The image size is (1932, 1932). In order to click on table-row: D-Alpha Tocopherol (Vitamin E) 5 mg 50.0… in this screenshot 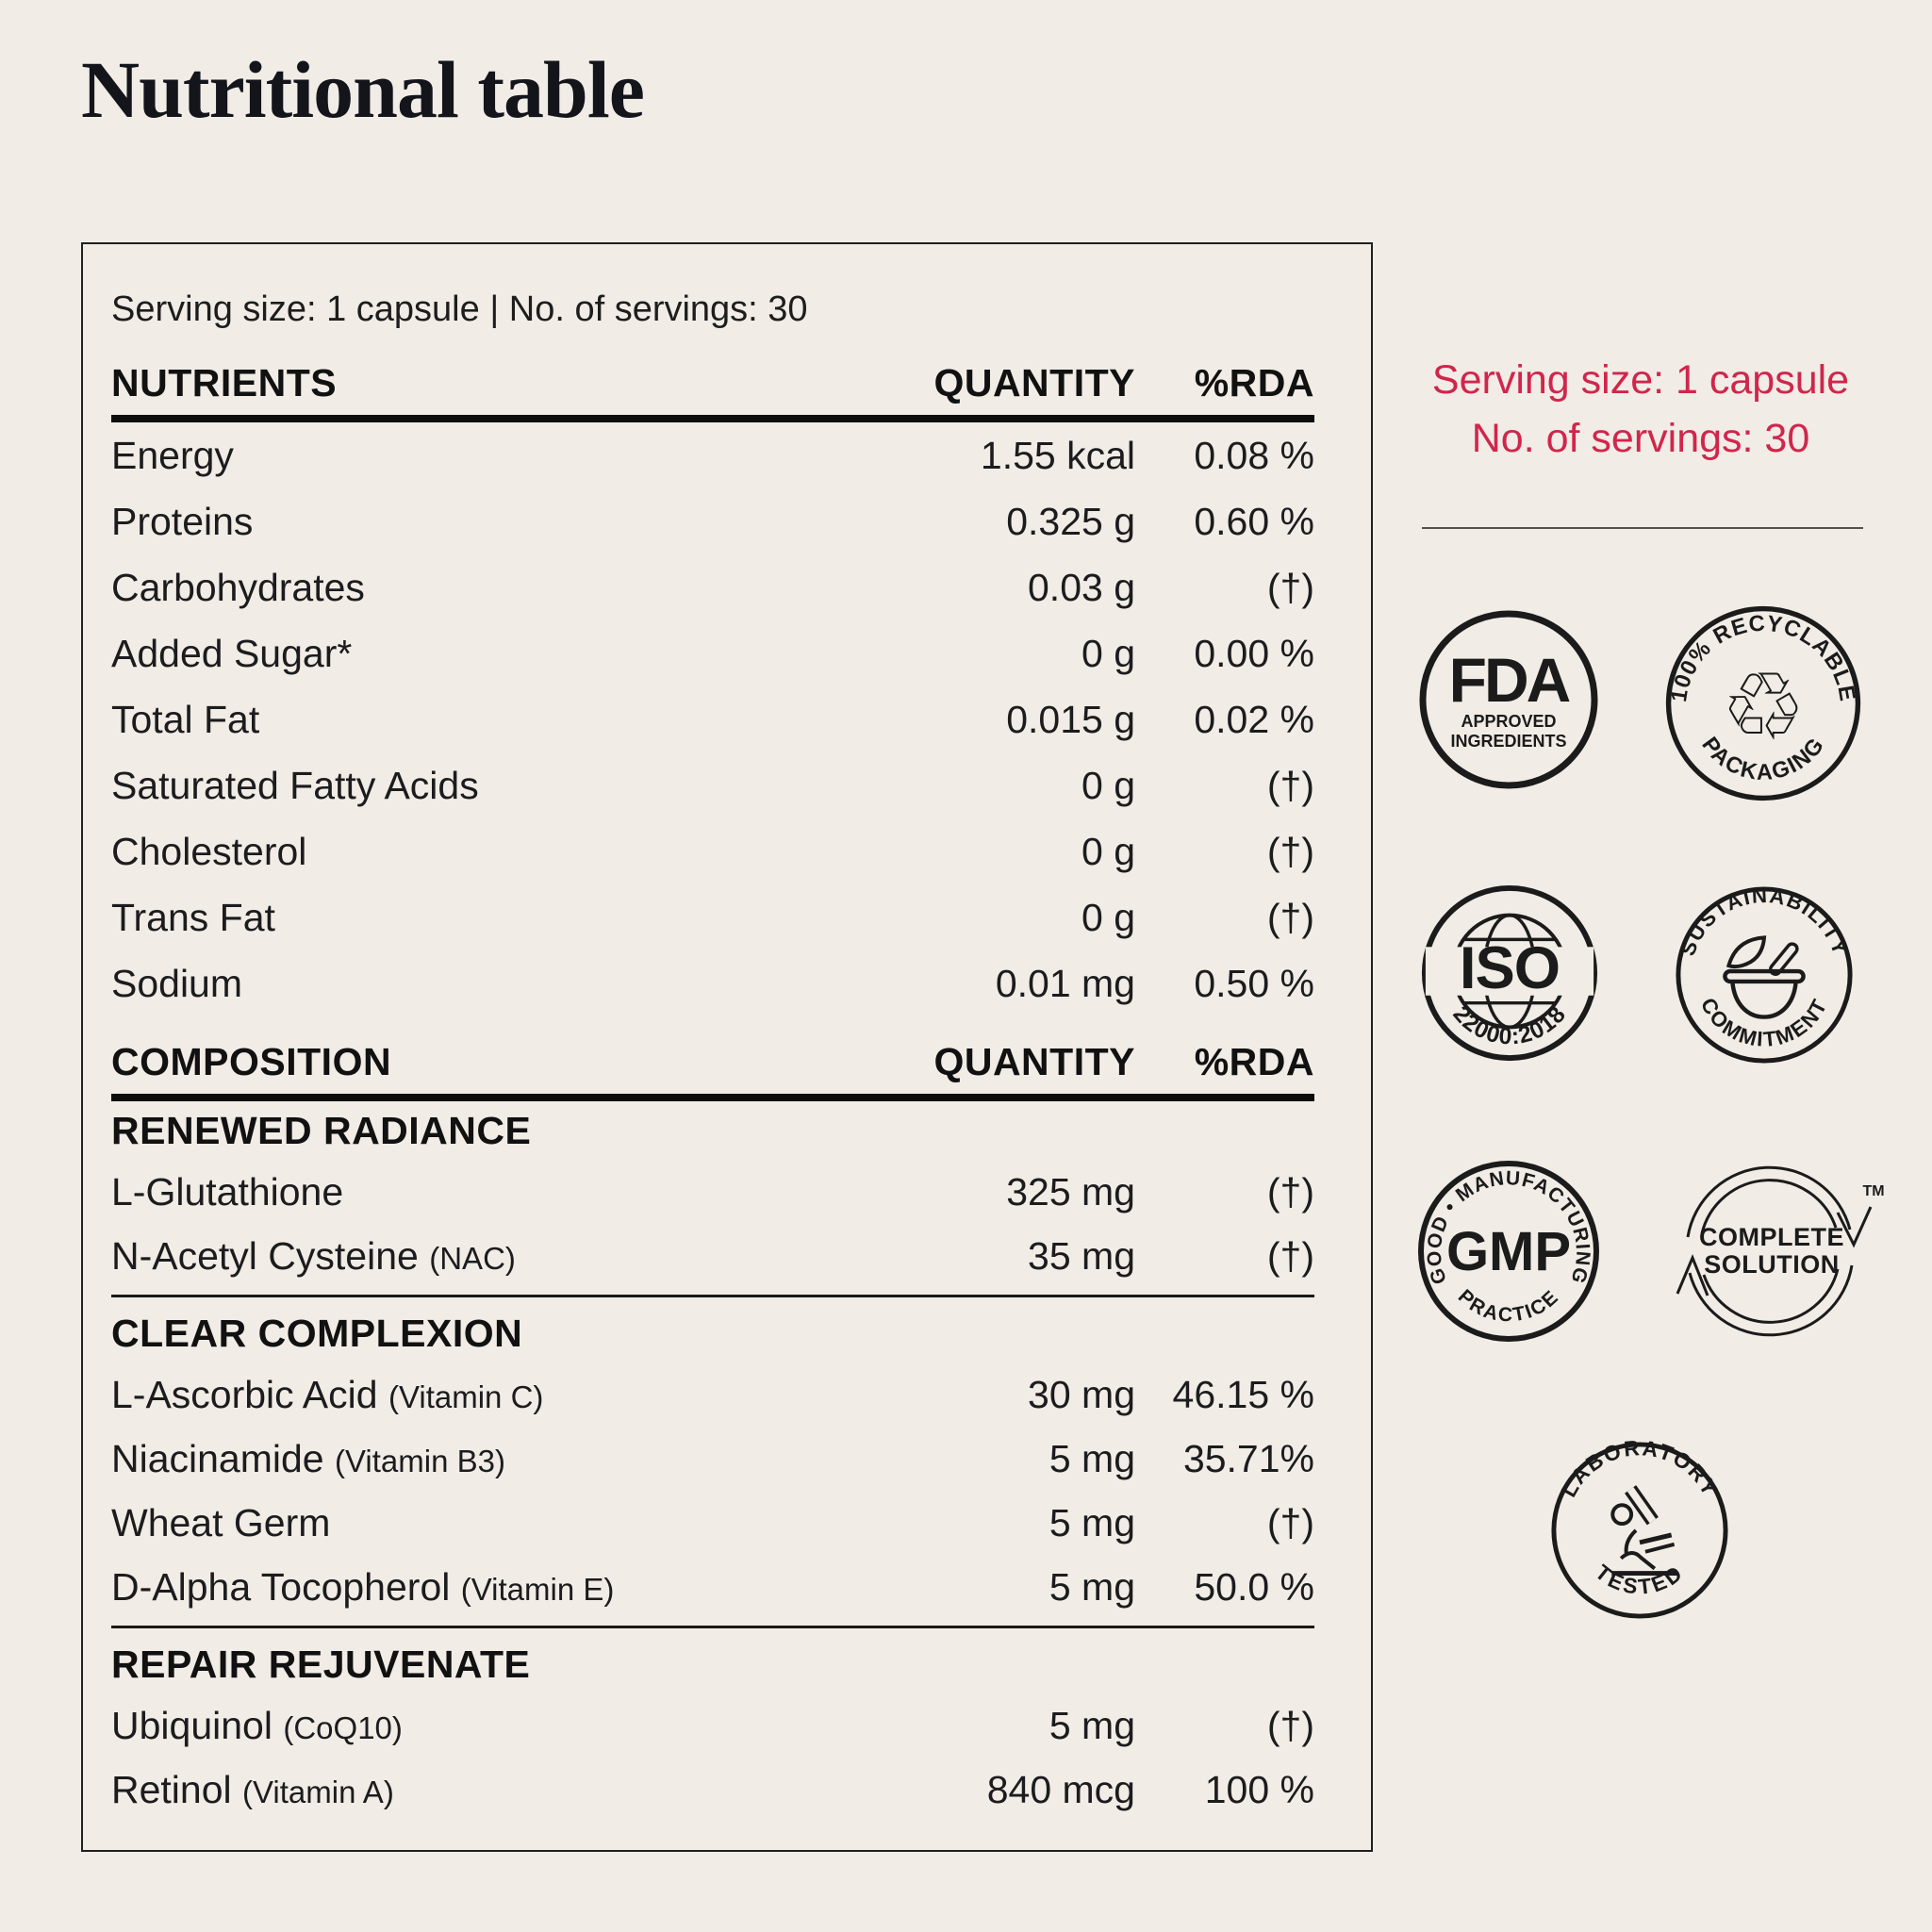, I will do `click(712, 1587)`.